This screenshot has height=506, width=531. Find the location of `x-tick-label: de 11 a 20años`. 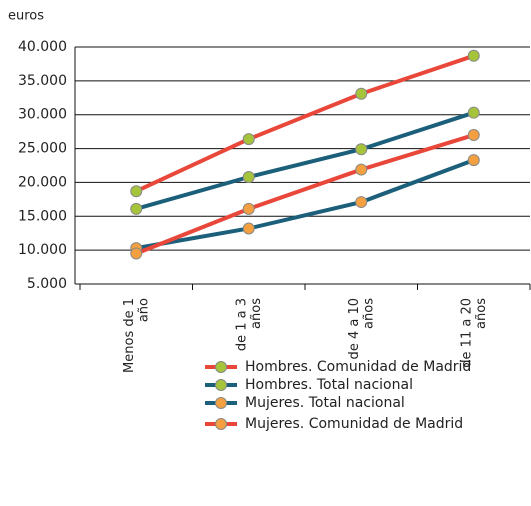

x-tick-label: de 11 a 20años is located at coordinates (473, 333).